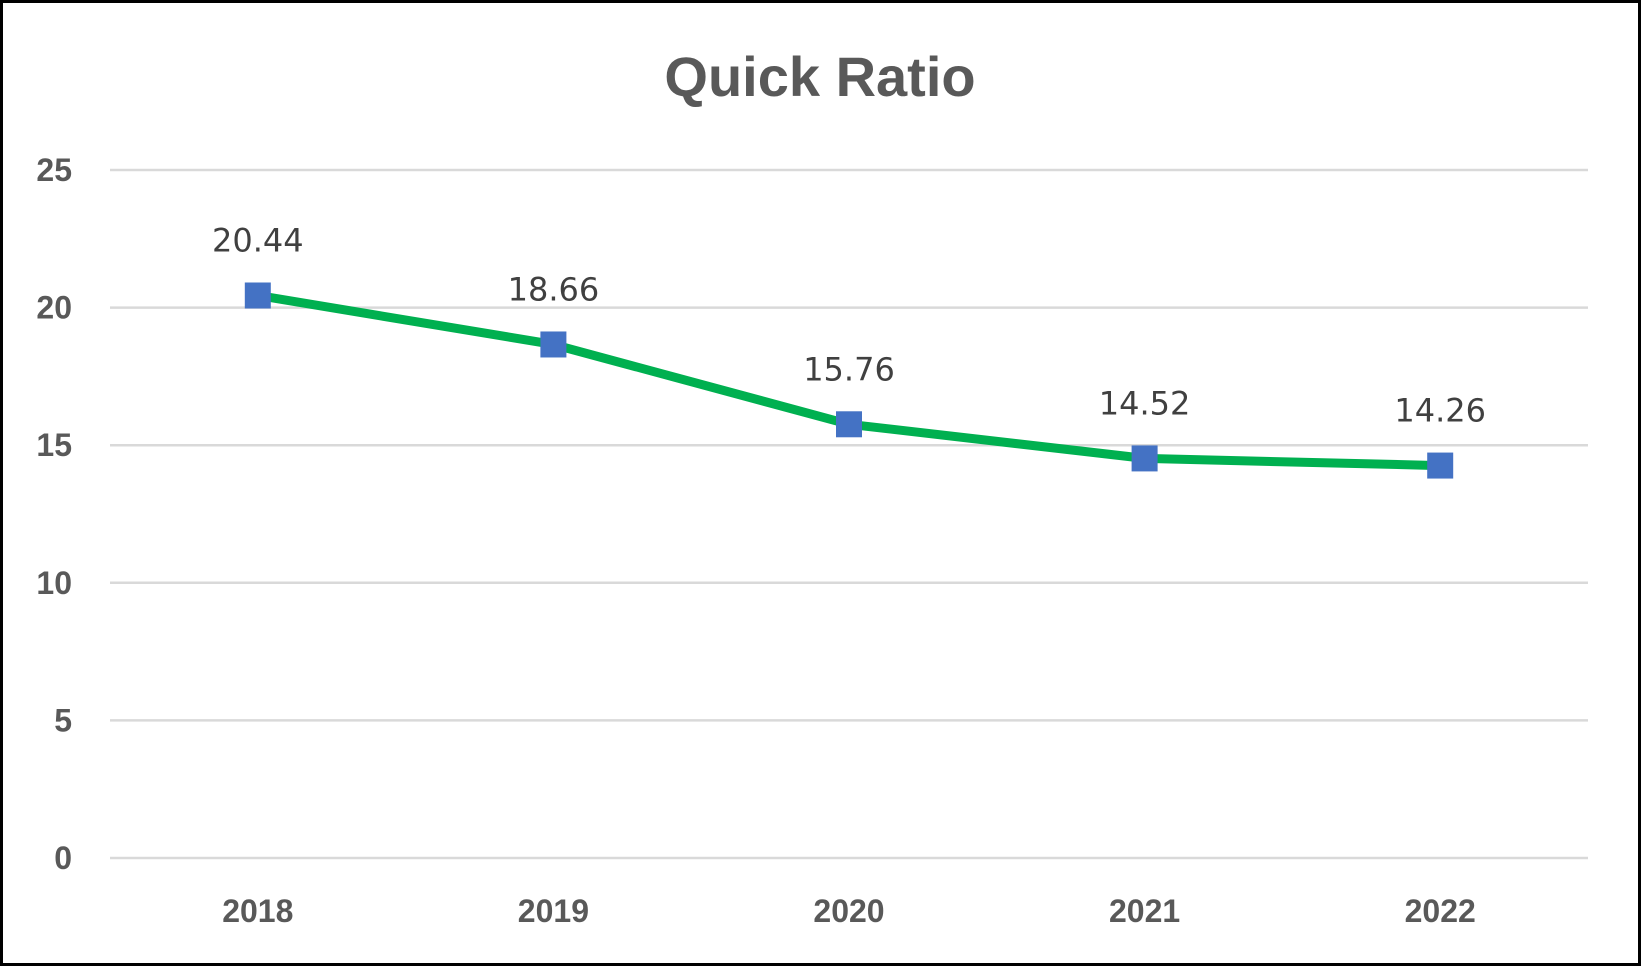 The image size is (1641, 966). What do you see at coordinates (54, 170) in the screenshot?
I see `y-tick-label-25: 25` at bounding box center [54, 170].